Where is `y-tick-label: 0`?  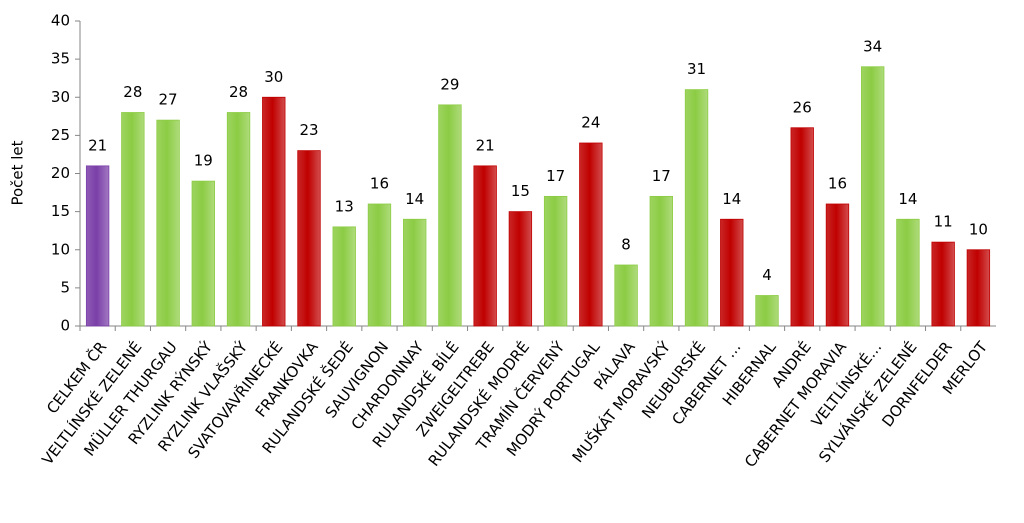
y-tick-label: 0 is located at coordinates (65, 326).